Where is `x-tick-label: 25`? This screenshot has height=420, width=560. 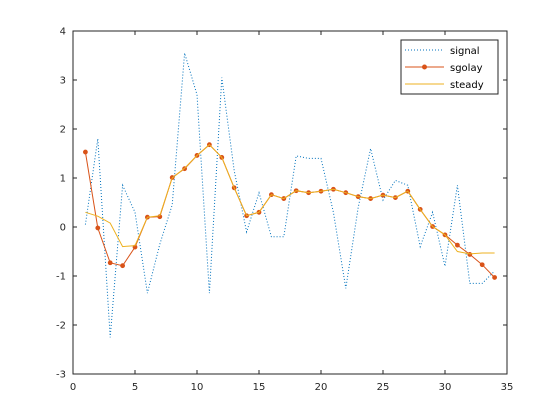 x-tick-label: 25 is located at coordinates (383, 387).